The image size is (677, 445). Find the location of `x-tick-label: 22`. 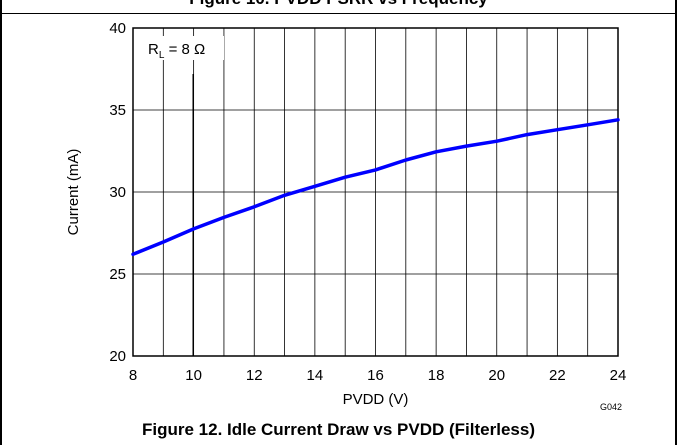

x-tick-label: 22 is located at coordinates (557, 375).